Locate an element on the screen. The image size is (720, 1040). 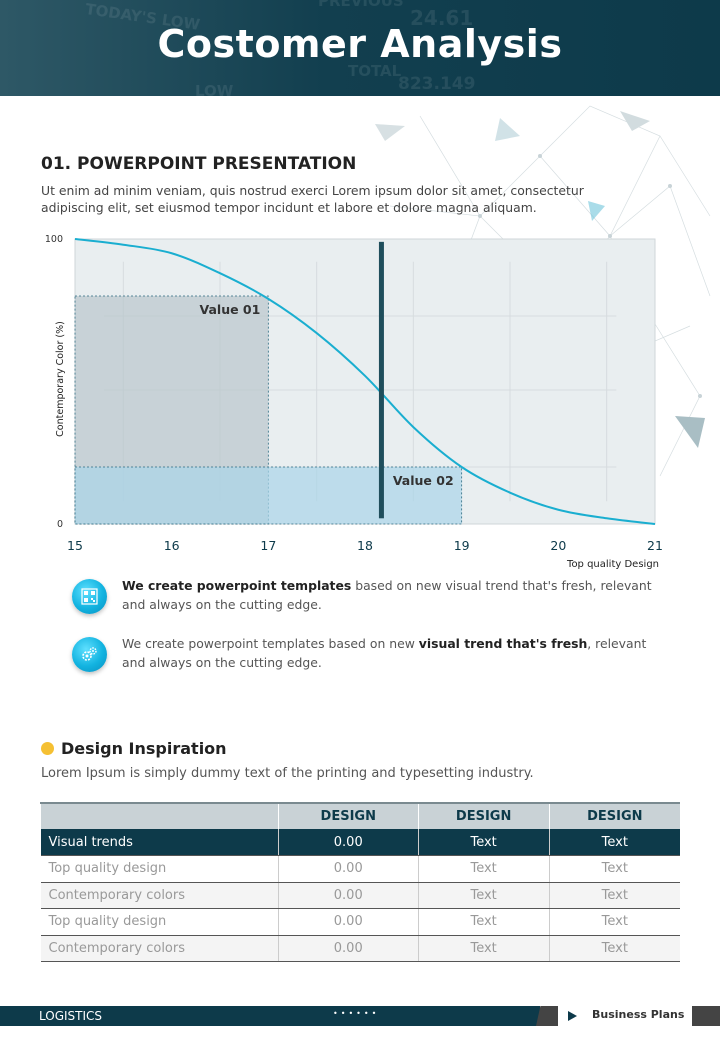
section-title: 01. POWERPOINT PRESENTATION is located at coordinates (199, 164).